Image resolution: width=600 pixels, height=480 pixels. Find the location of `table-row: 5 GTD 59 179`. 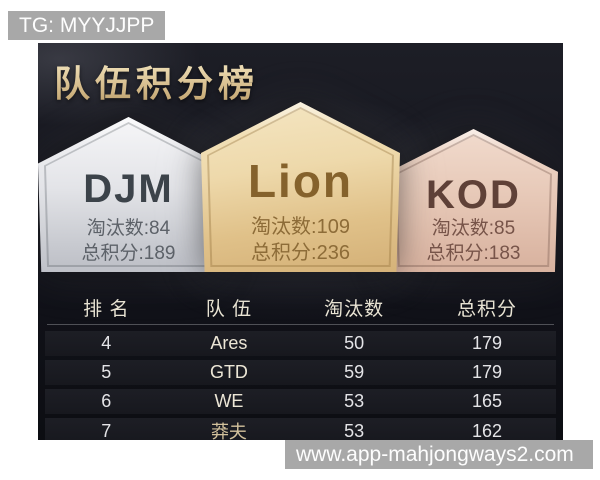

table-row: 5 GTD 59 179 is located at coordinates (300, 372).